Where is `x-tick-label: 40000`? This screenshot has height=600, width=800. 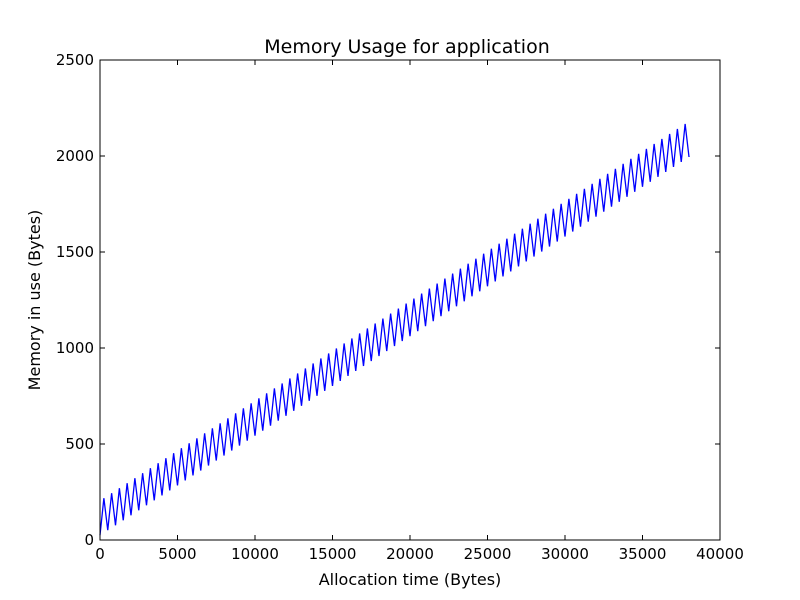
x-tick-label: 40000 is located at coordinates (720, 554).